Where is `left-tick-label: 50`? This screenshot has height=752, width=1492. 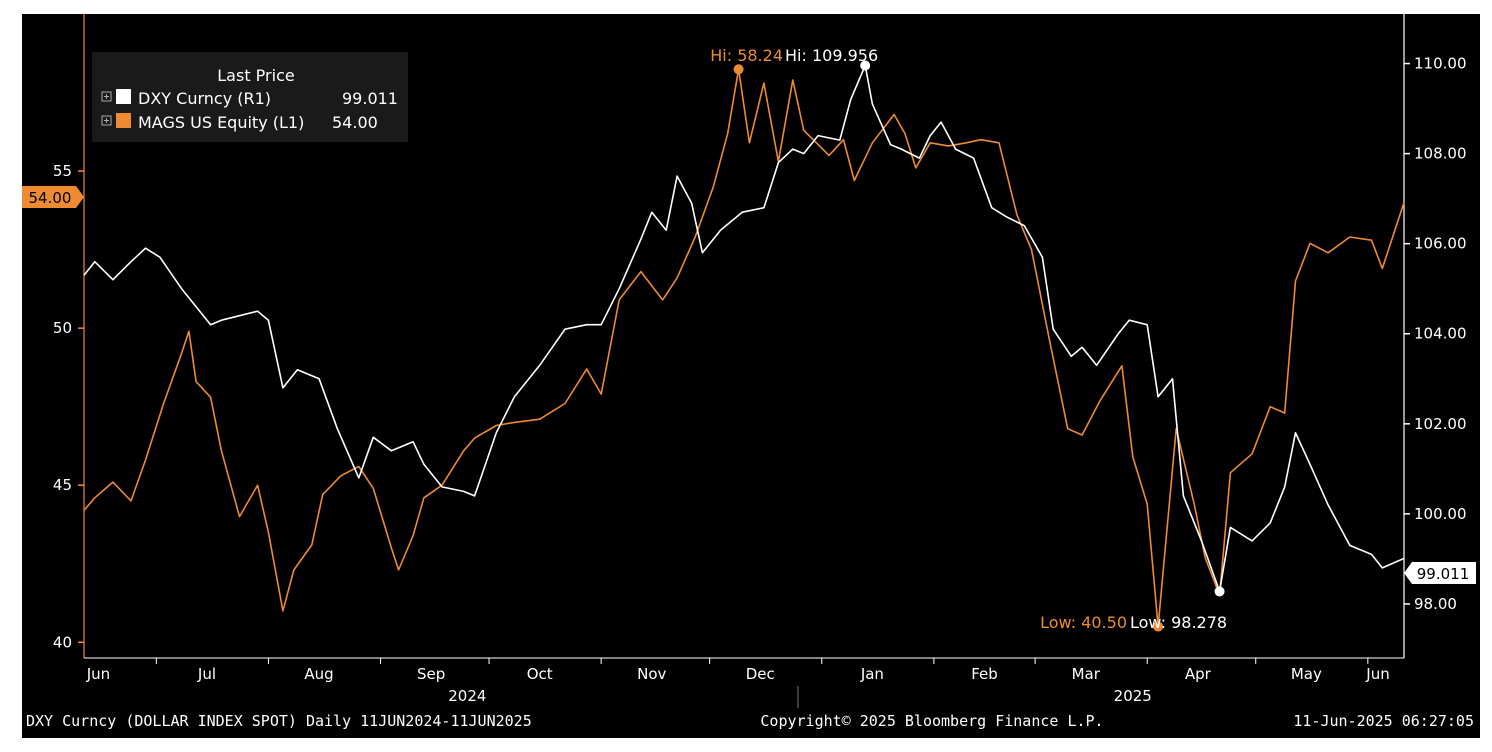
left-tick-label: 50 is located at coordinates (62, 328).